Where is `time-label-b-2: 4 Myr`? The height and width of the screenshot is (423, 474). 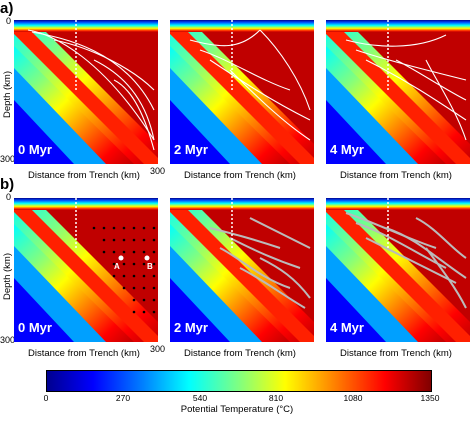
time-label-b-2: 4 Myr is located at coordinates (347, 327).